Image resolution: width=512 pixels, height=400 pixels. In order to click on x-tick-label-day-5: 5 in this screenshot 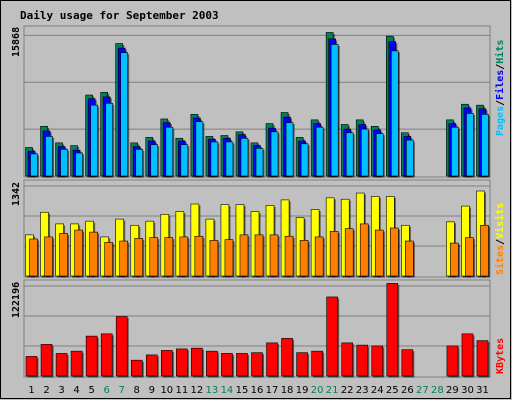, I will do `click(91, 390)`.